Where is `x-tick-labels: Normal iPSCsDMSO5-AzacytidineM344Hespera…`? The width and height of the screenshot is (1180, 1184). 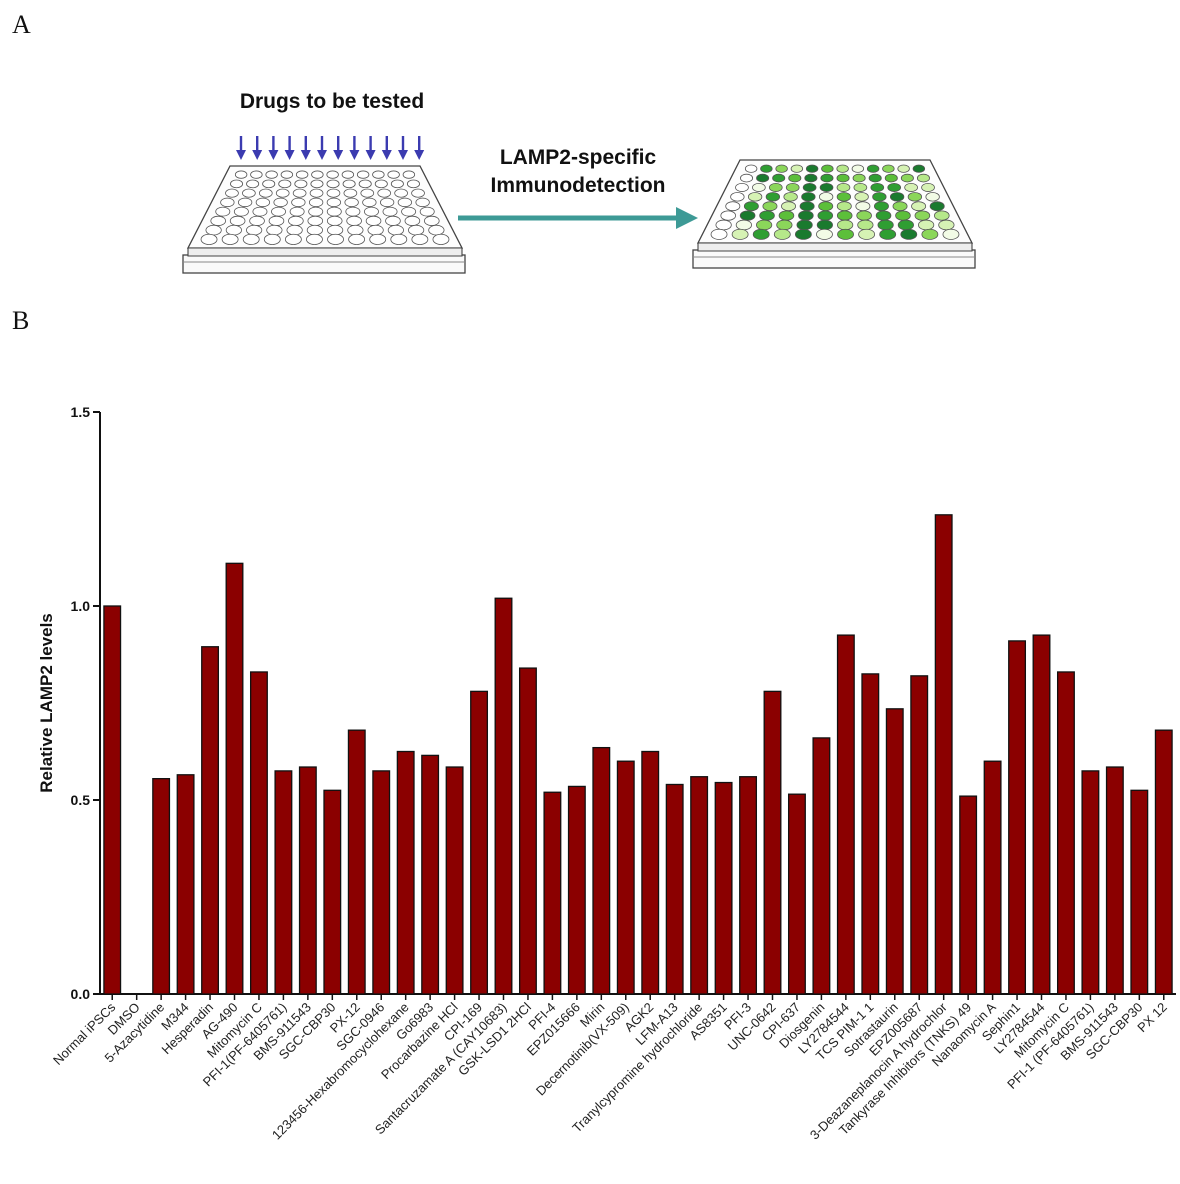 x-tick-labels: Normal iPSCsDMSO5-AzacytidineM344Hespera… is located at coordinates (610, 1068).